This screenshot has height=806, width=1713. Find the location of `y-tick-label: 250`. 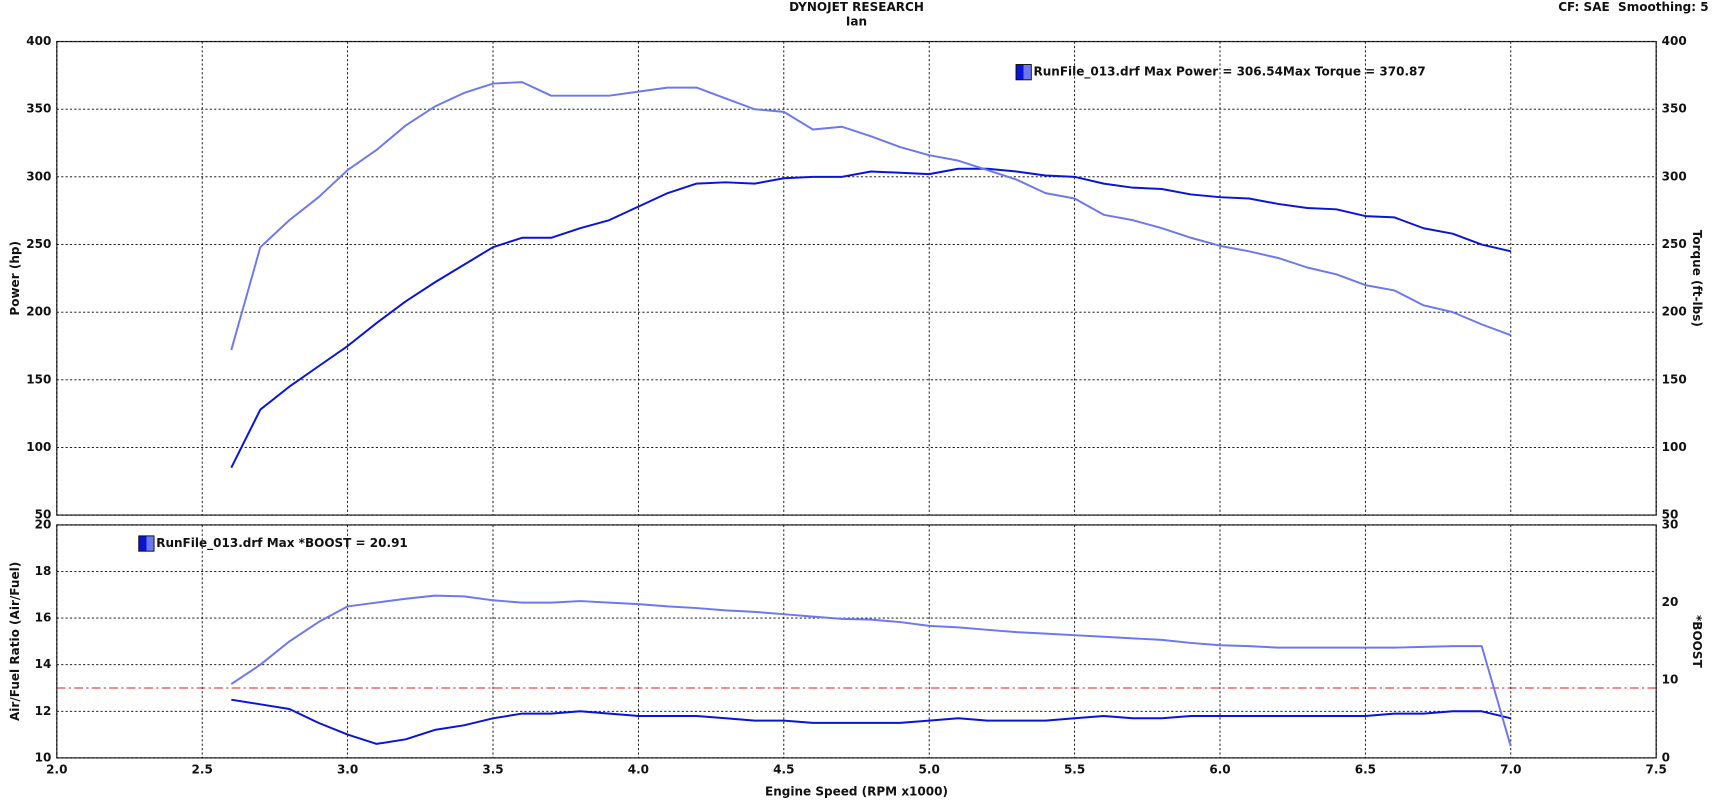

y-tick-label: 250 is located at coordinates (38, 244).